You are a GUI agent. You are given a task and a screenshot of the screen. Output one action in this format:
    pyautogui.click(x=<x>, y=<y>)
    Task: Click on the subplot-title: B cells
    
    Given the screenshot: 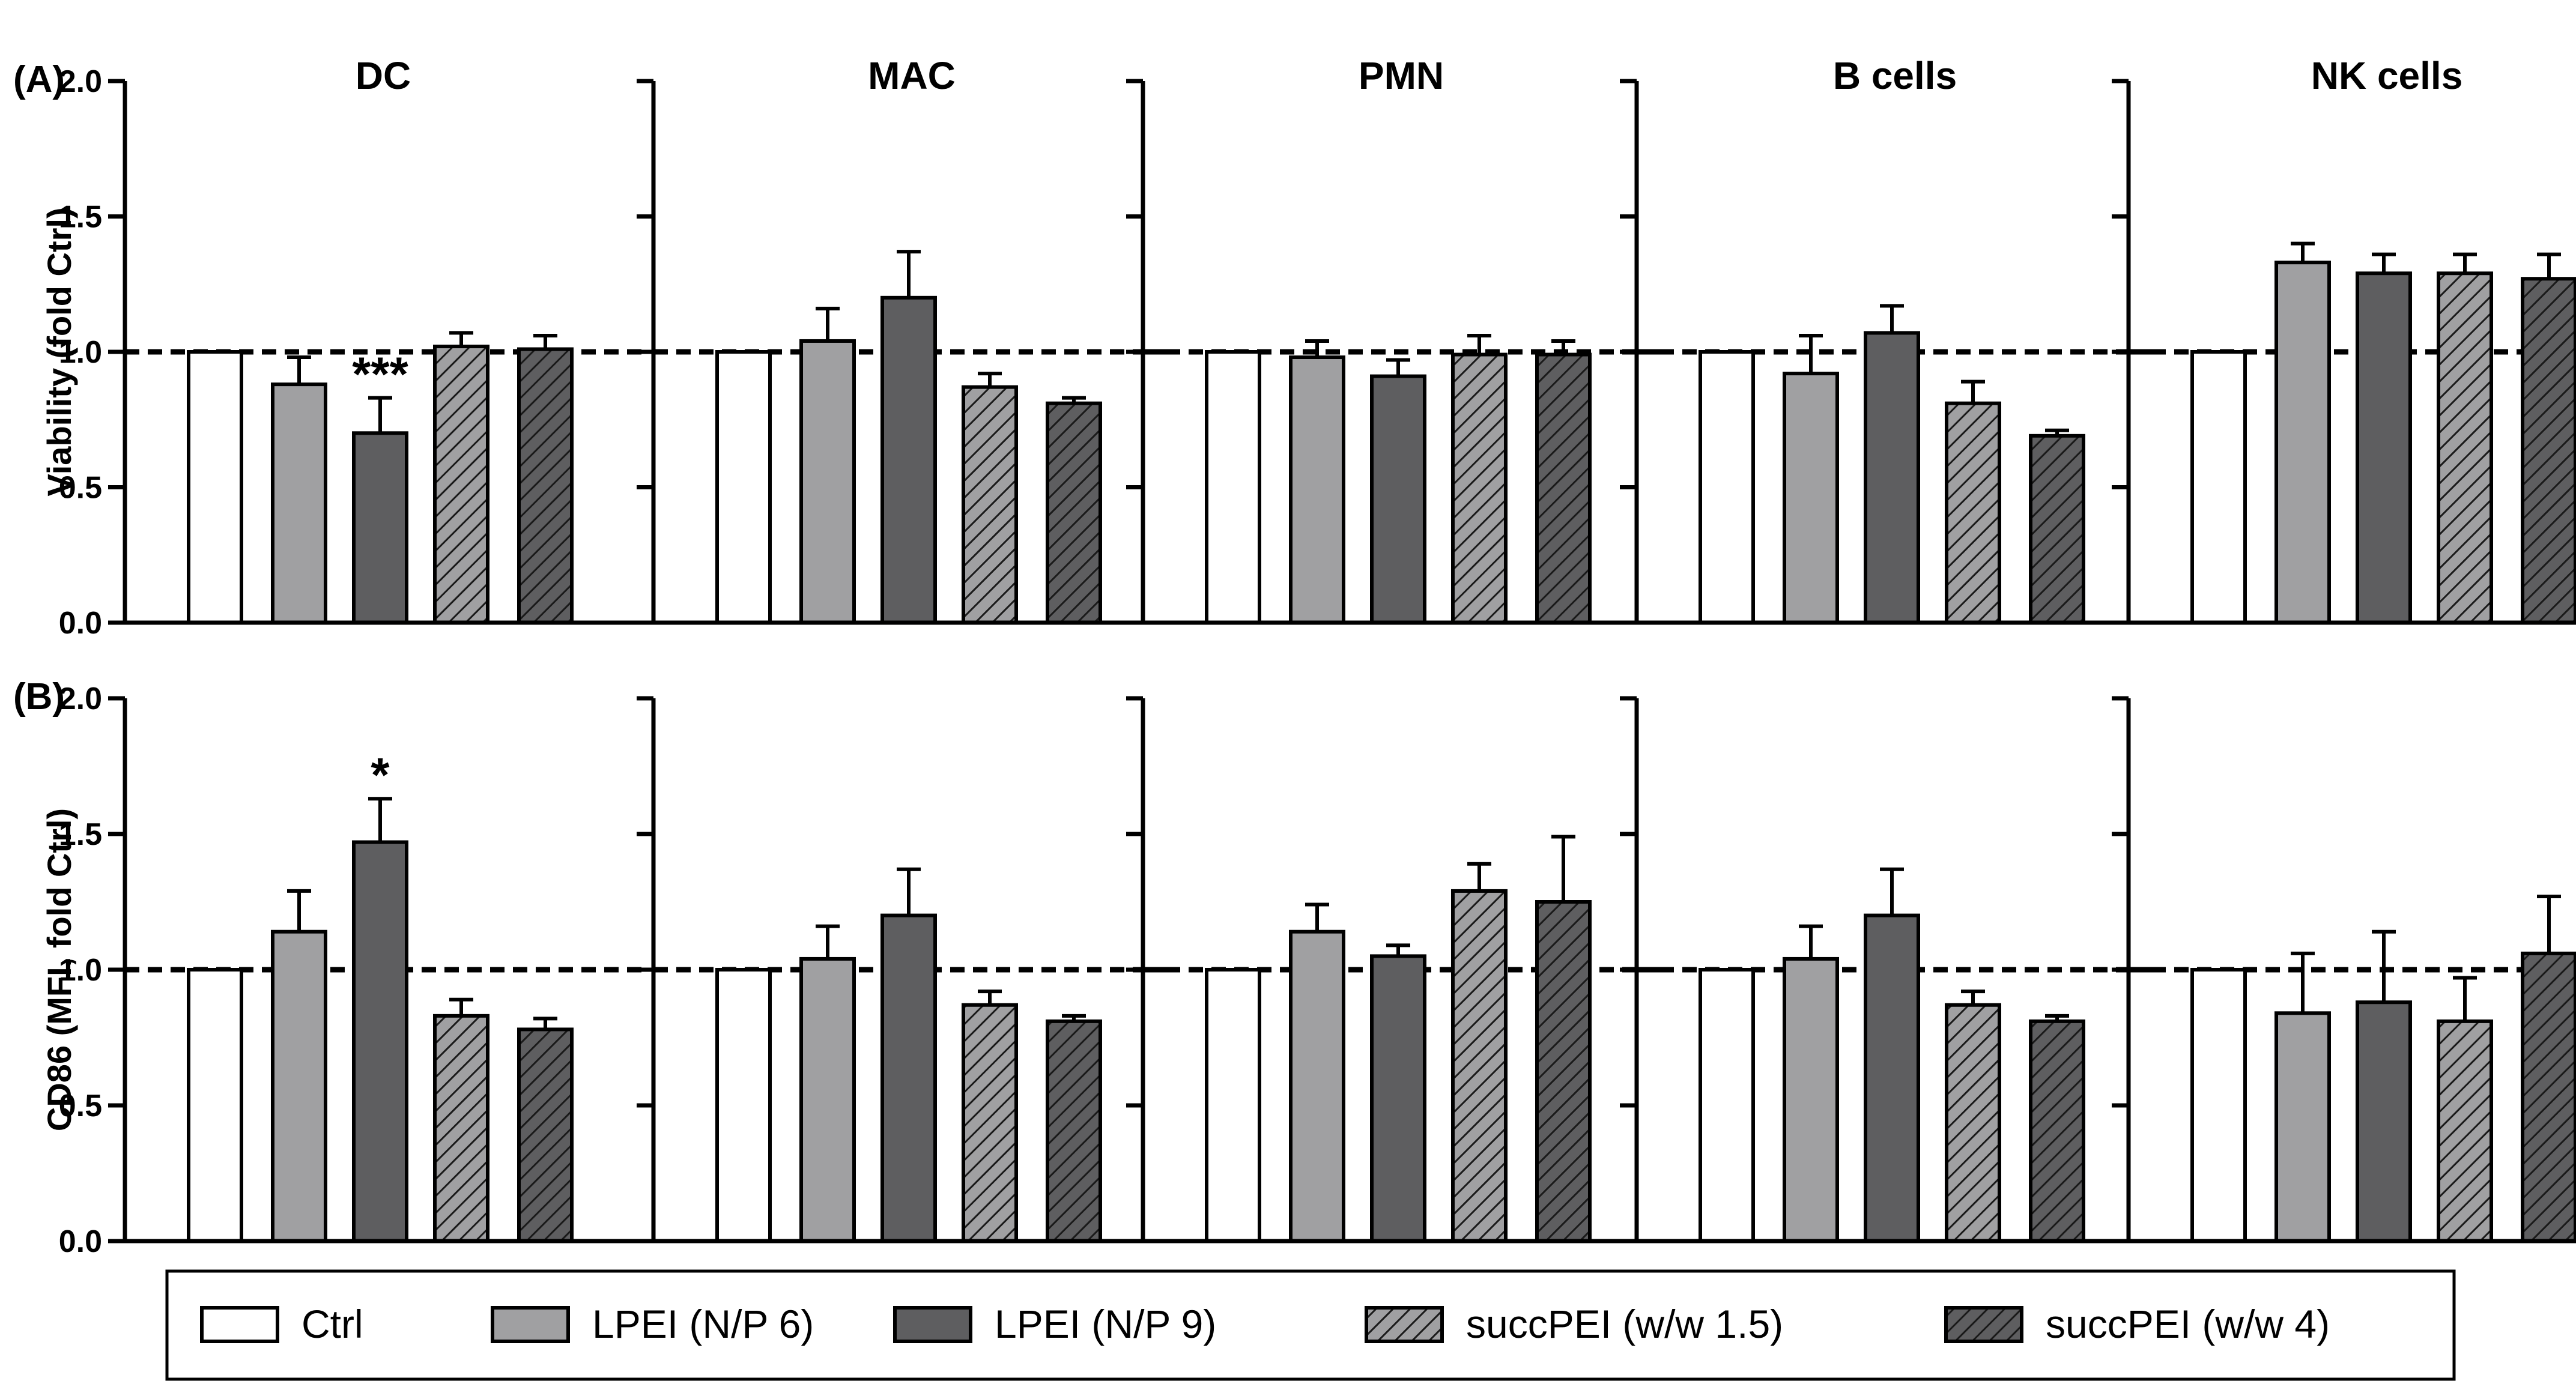 What is the action you would take?
    pyautogui.click(x=1895, y=75)
    